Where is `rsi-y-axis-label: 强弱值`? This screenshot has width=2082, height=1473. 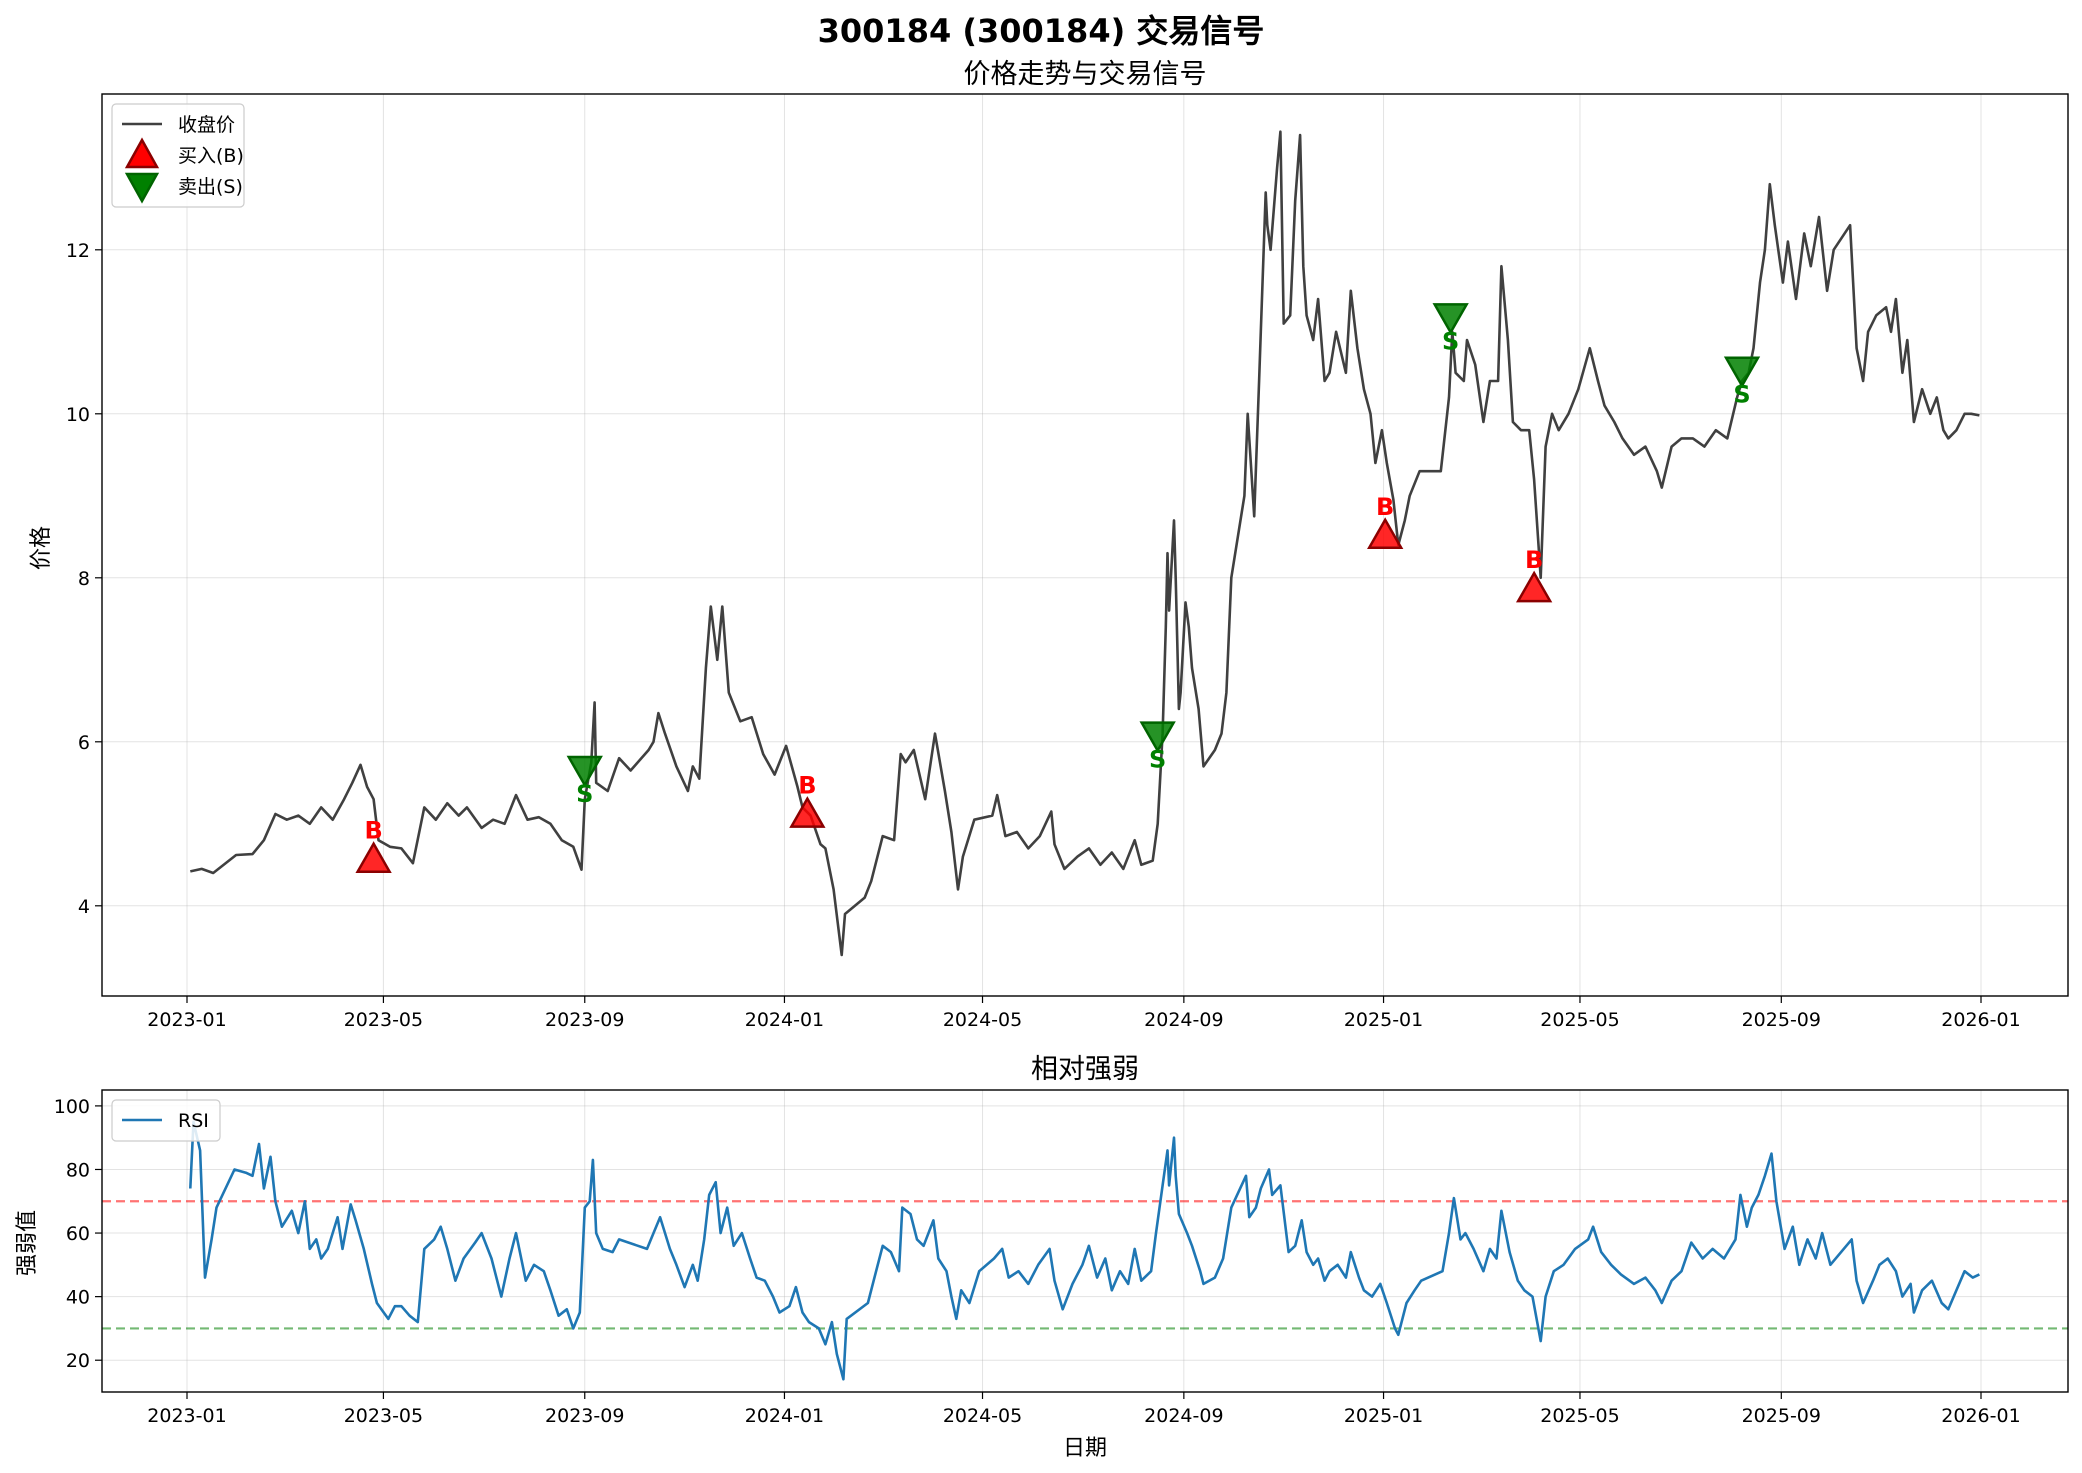 rsi-y-axis-label: 强弱值 is located at coordinates (27, 1243).